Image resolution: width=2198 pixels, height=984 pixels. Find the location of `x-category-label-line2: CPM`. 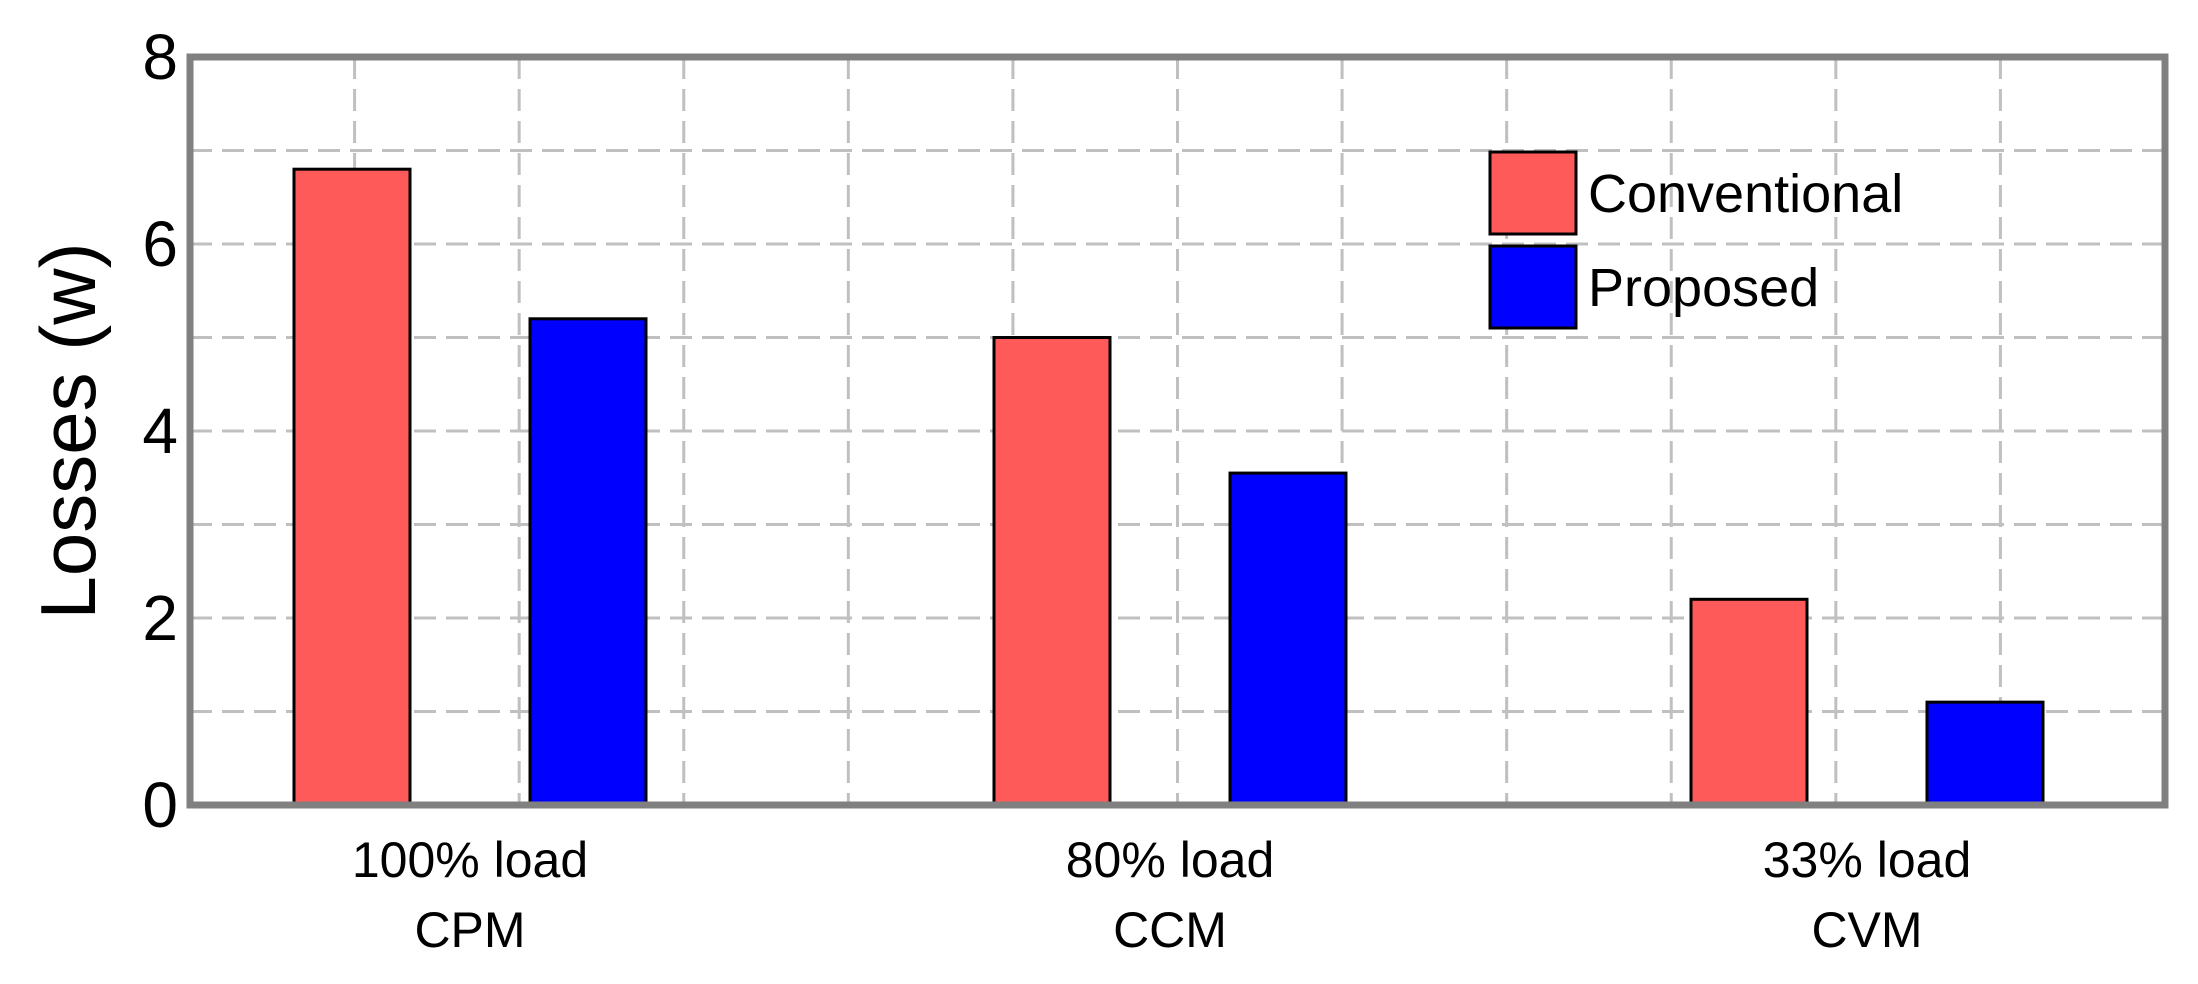

x-category-label-line2: CPM is located at coordinates (469, 930).